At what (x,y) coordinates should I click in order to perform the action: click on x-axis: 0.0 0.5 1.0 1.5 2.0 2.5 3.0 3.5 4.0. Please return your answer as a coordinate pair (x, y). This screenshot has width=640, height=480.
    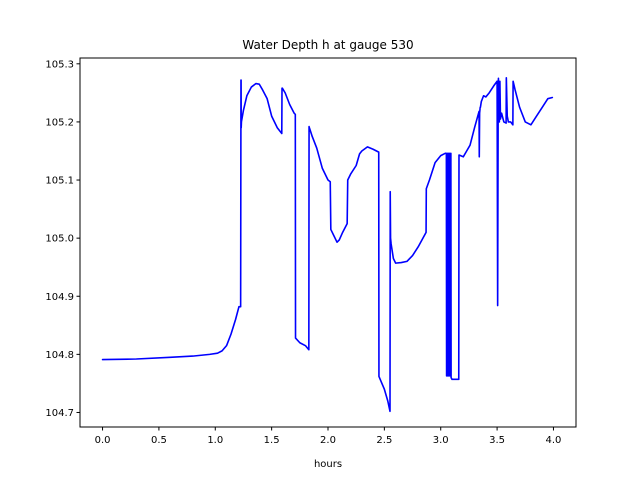
    Looking at the image, I should click on (328, 436).